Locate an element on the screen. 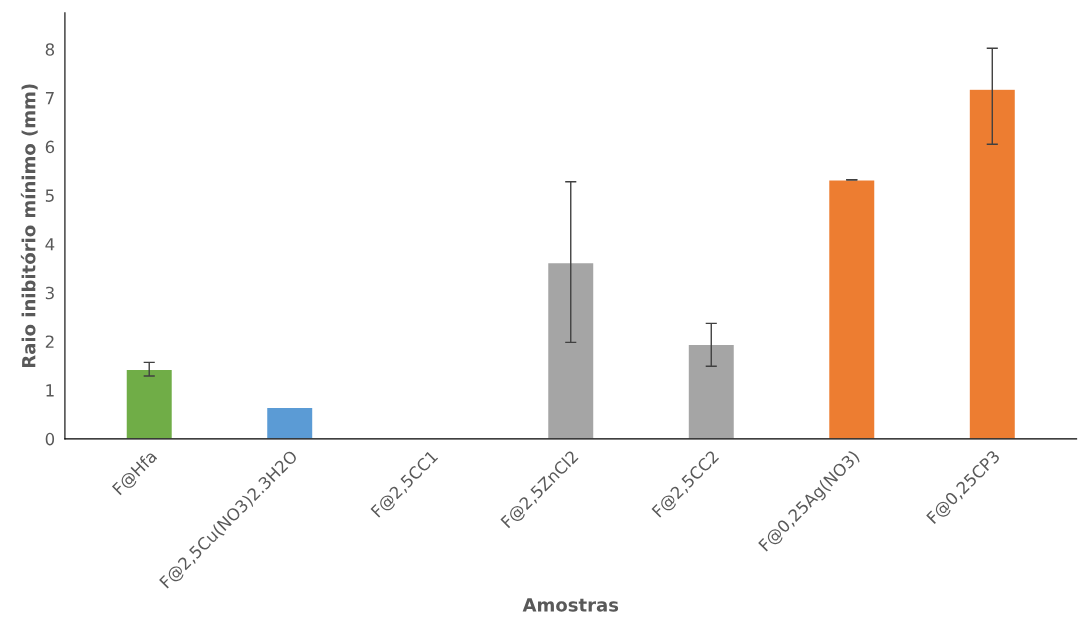 This screenshot has height=636, width=1082. y-tick-label: 7 is located at coordinates (49, 98).